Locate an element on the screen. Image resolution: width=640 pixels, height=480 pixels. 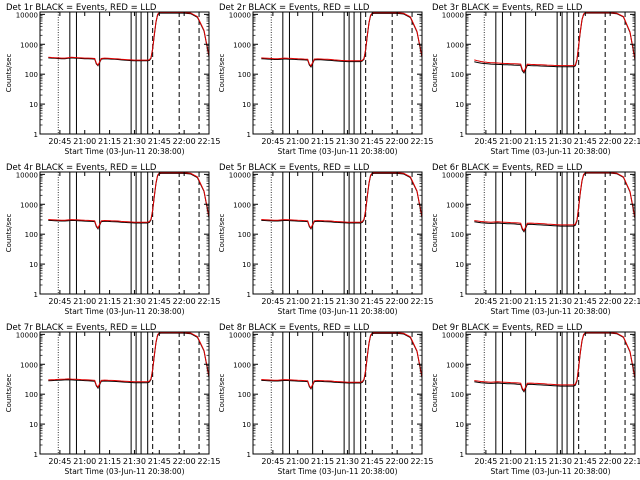
panel-title: Det 4r BLACK = Events, RED = LLD is located at coordinates (81, 168).